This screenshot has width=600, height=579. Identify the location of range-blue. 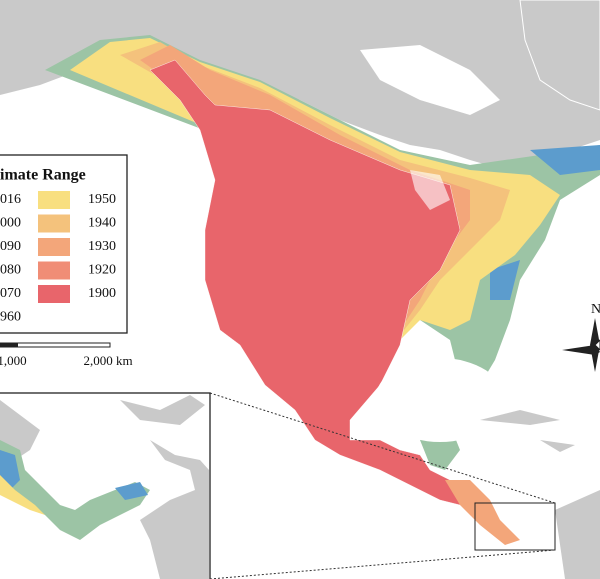
(545, 222).